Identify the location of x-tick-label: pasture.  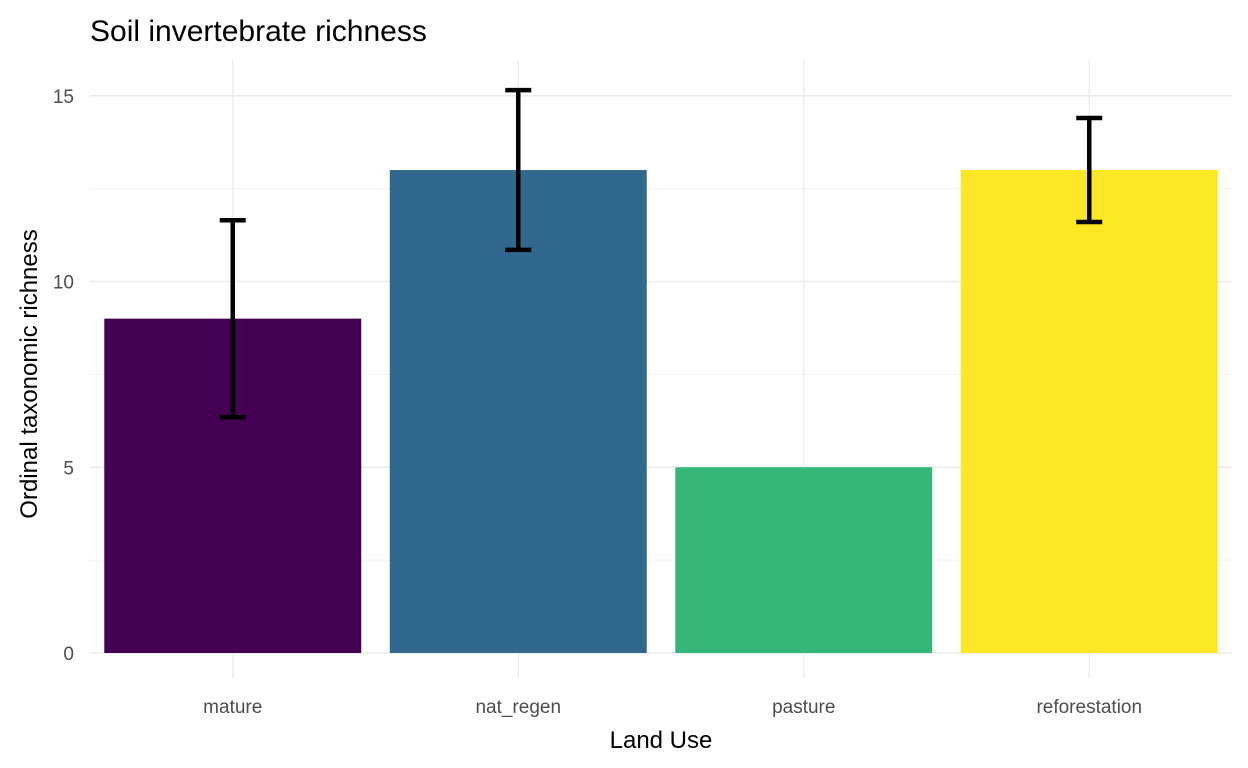
(803, 707).